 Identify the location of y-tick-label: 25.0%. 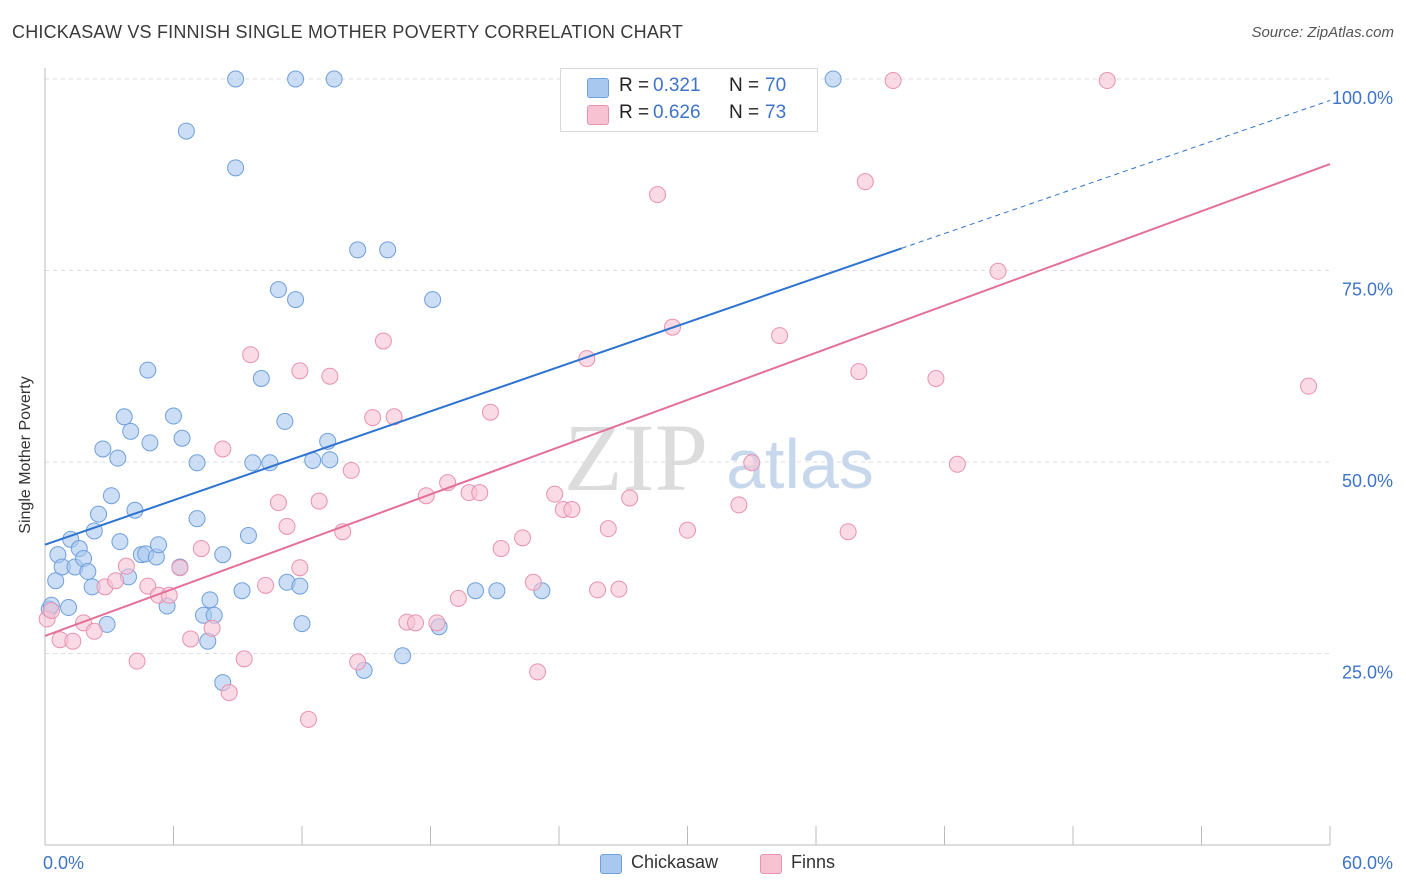
(1367, 673).